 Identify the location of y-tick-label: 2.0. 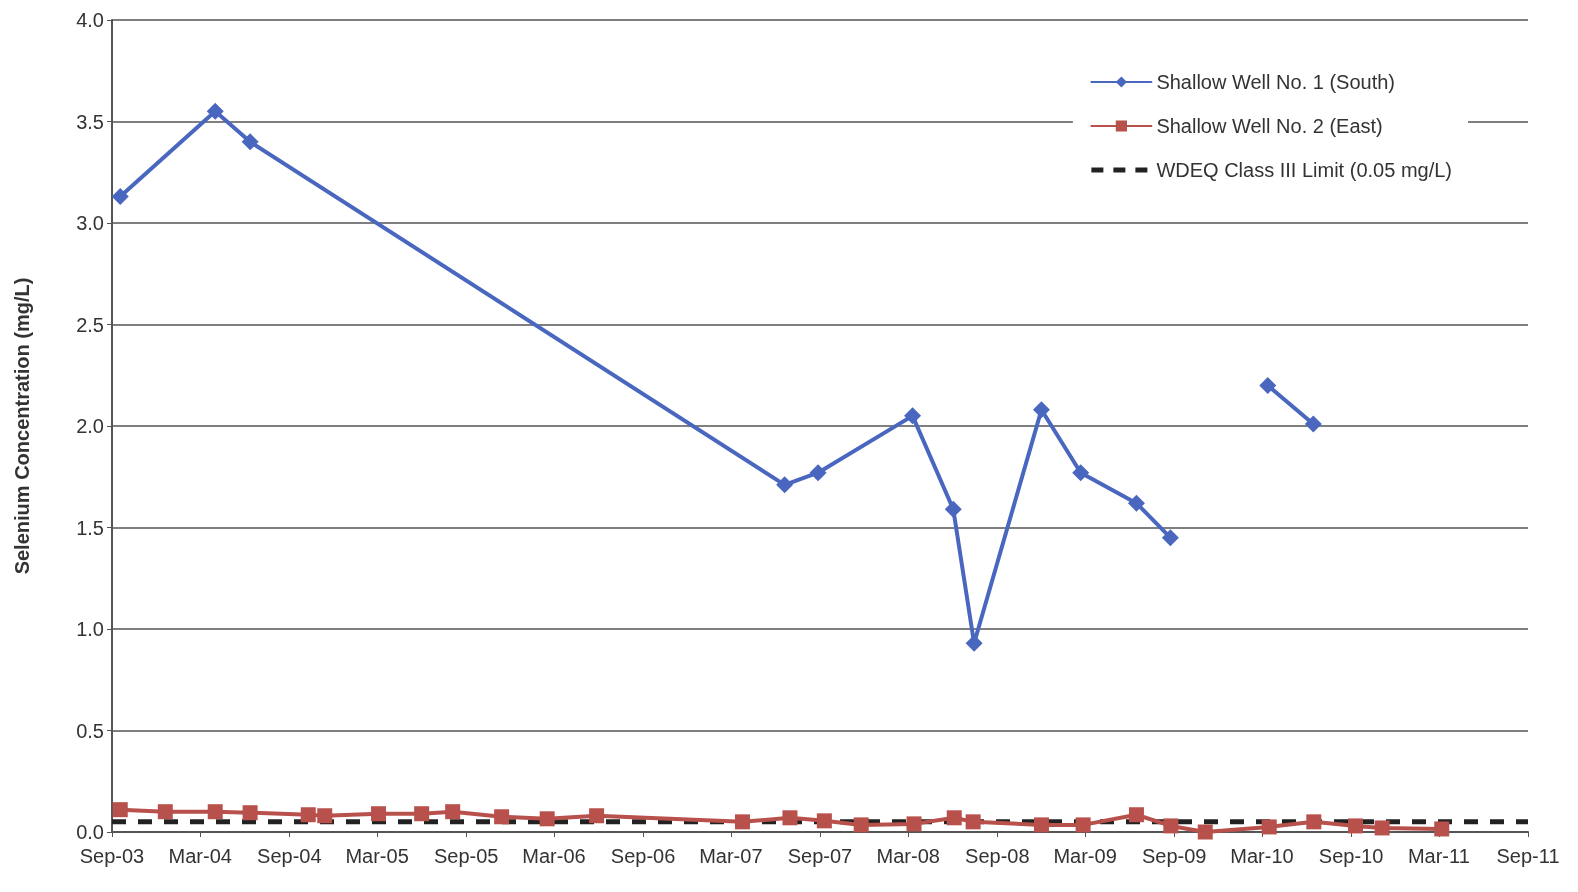
(90, 426).